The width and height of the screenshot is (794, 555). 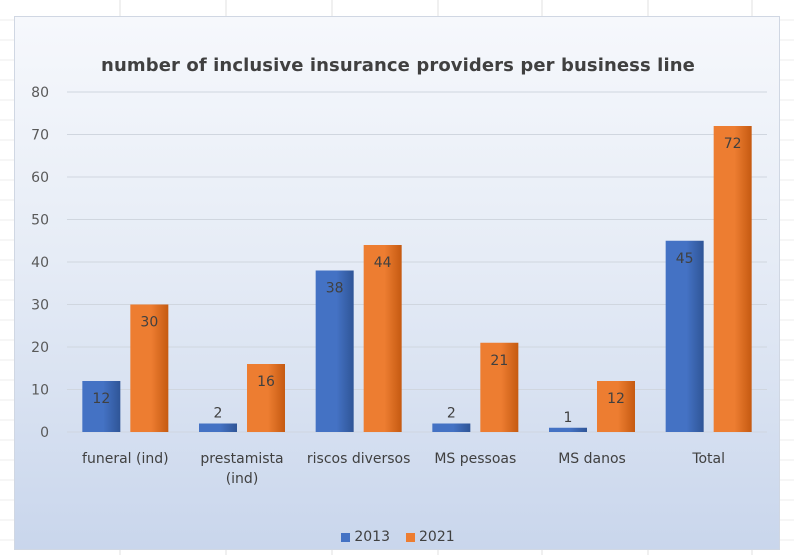 What do you see at coordinates (40, 348) in the screenshot?
I see `y-tick-label: 20` at bounding box center [40, 348].